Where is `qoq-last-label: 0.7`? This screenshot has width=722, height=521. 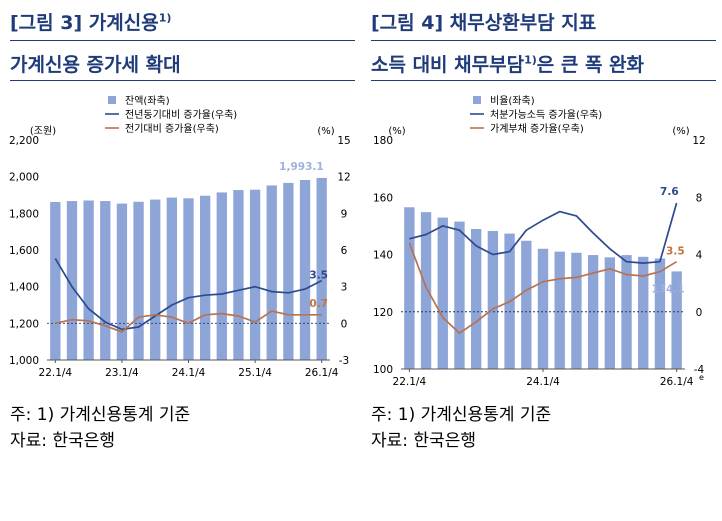 qoq-last-label: 0.7 is located at coordinates (318, 304).